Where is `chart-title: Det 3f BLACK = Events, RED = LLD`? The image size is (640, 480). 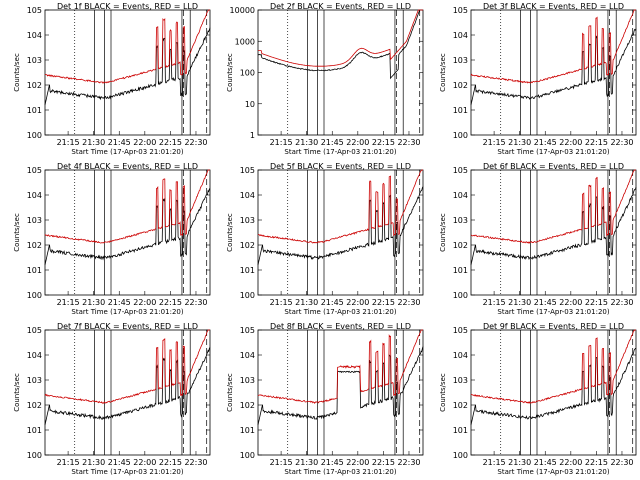
chart-title: Det 3f BLACK = Events, RED = LLD is located at coordinates (553, 6).